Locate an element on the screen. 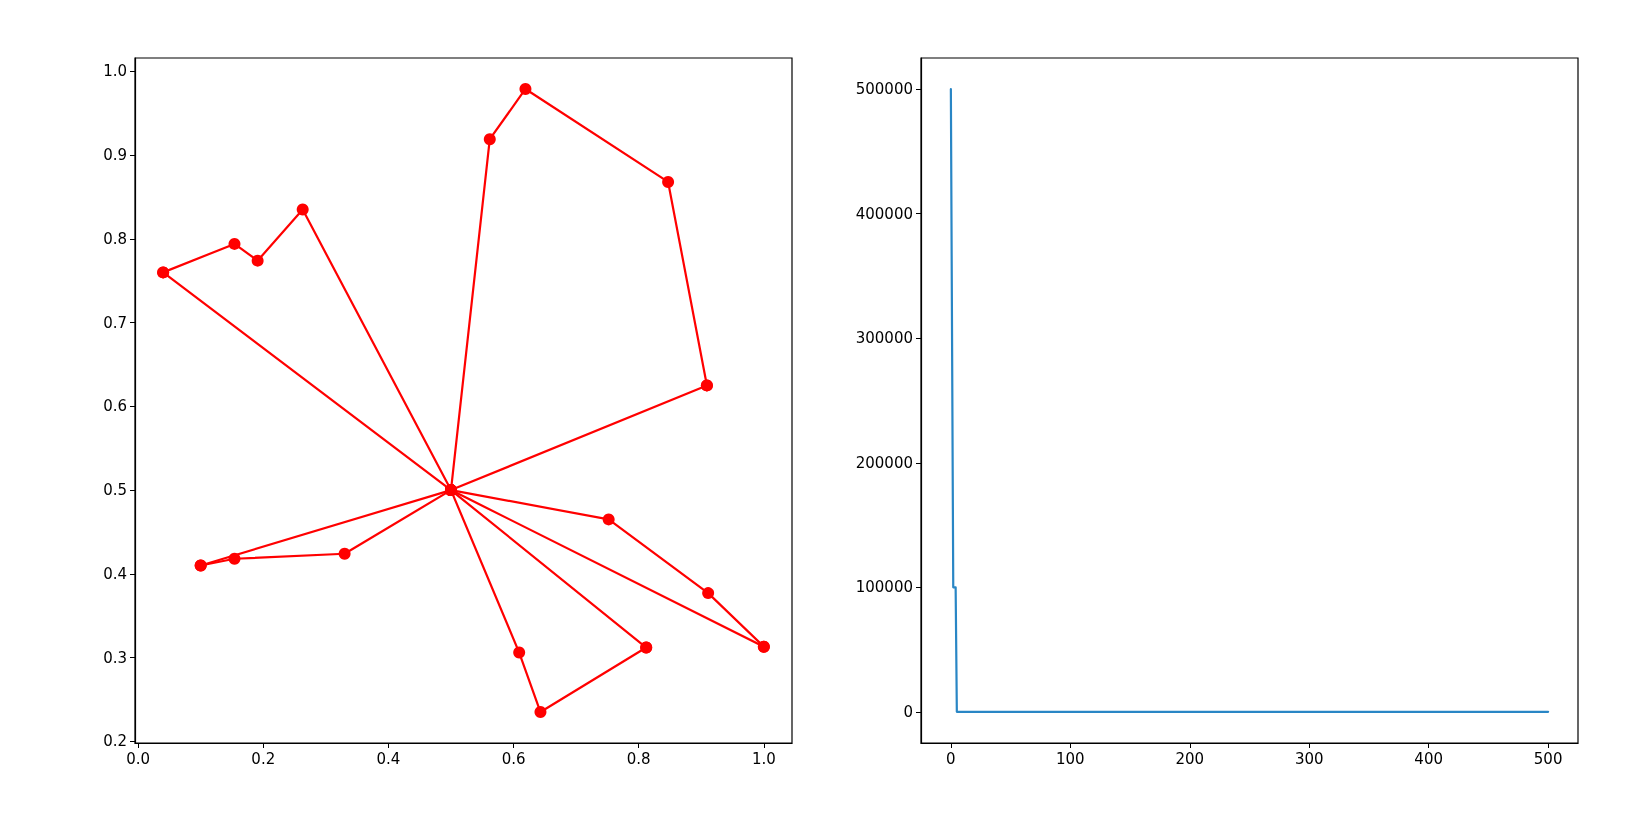 The width and height of the screenshot is (1642, 828). y-tick-label: 0.9 is located at coordinates (115, 155).